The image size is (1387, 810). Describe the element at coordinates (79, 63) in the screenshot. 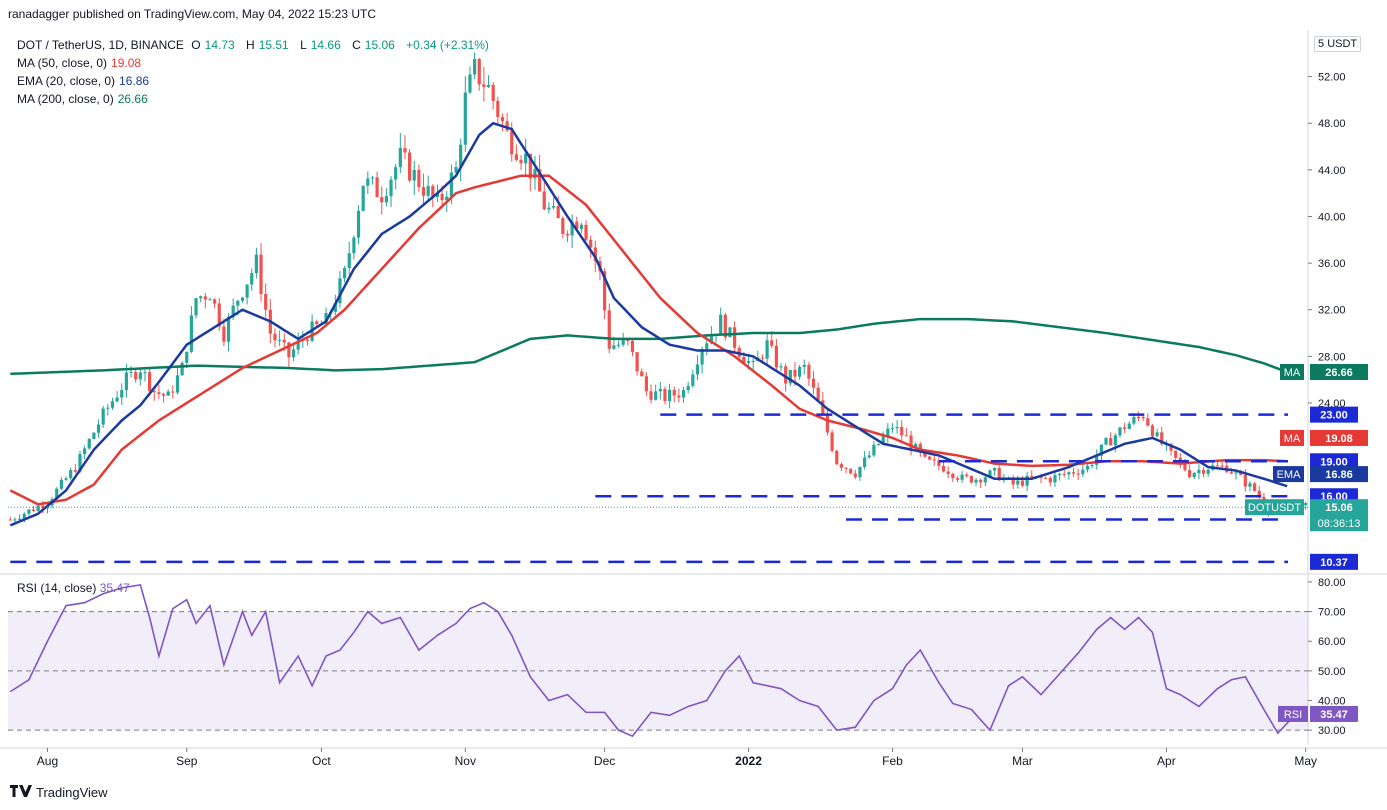

I see `ma50-legend: MA (50, close, 0) 19.08` at that location.